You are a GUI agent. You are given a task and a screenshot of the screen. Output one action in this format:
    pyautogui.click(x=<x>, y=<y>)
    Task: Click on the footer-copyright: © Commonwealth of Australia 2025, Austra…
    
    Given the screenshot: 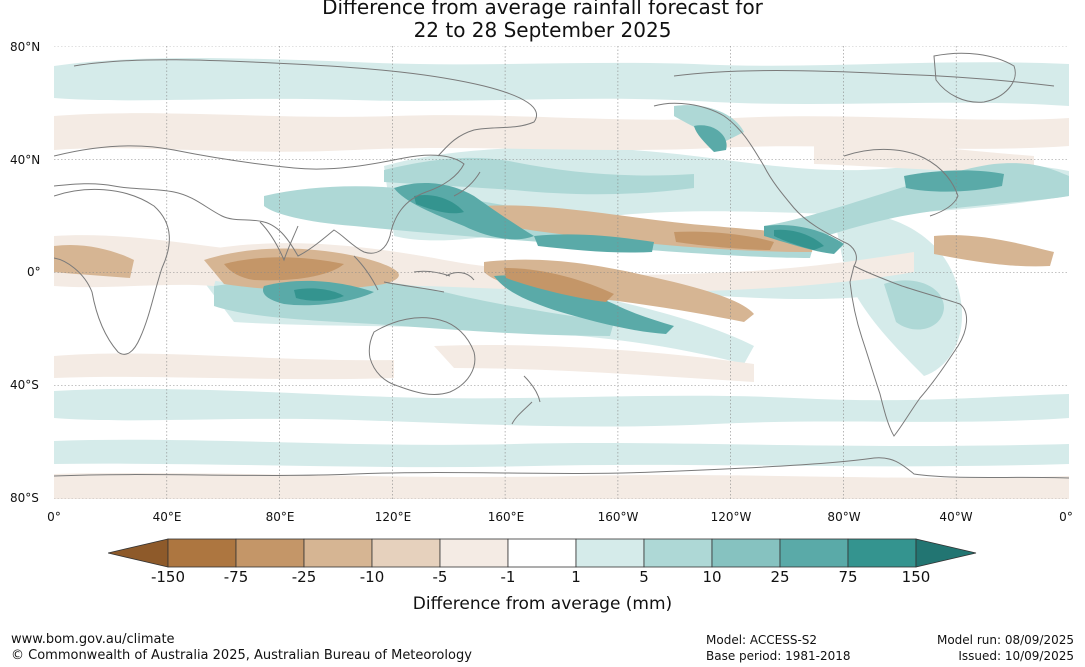 What is the action you would take?
    pyautogui.click(x=241, y=655)
    